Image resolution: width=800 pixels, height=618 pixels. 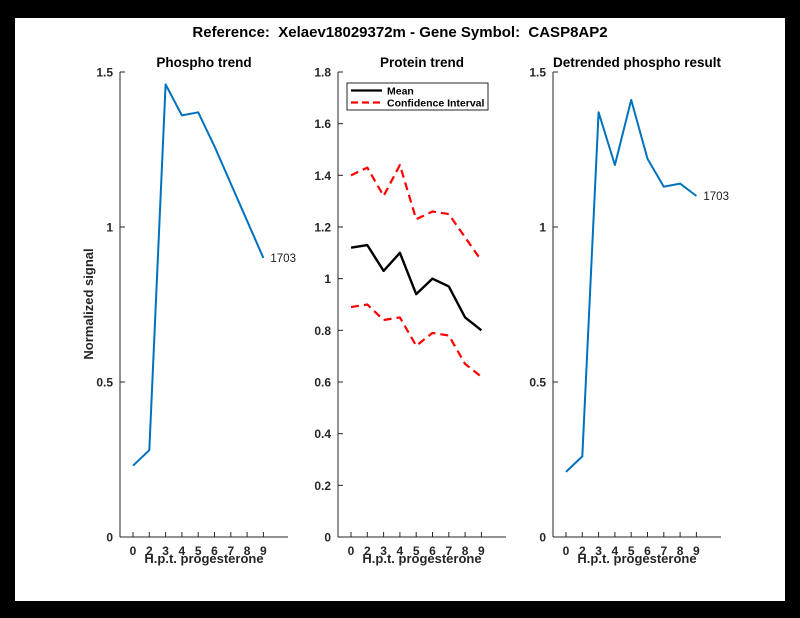 What do you see at coordinates (322, 434) in the screenshot?
I see `y-tick-label: 0.4` at bounding box center [322, 434].